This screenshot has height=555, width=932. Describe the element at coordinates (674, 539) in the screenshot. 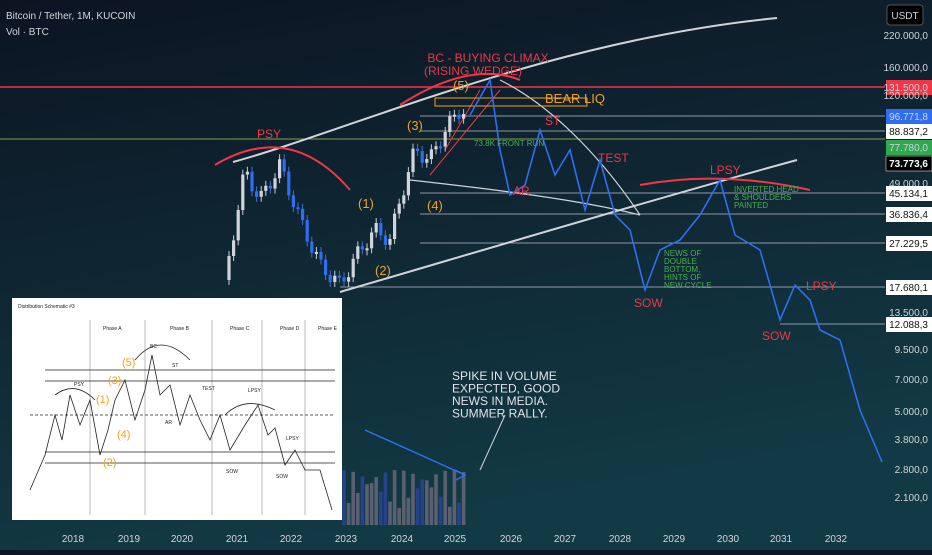

I see `time-label: 2029` at that location.